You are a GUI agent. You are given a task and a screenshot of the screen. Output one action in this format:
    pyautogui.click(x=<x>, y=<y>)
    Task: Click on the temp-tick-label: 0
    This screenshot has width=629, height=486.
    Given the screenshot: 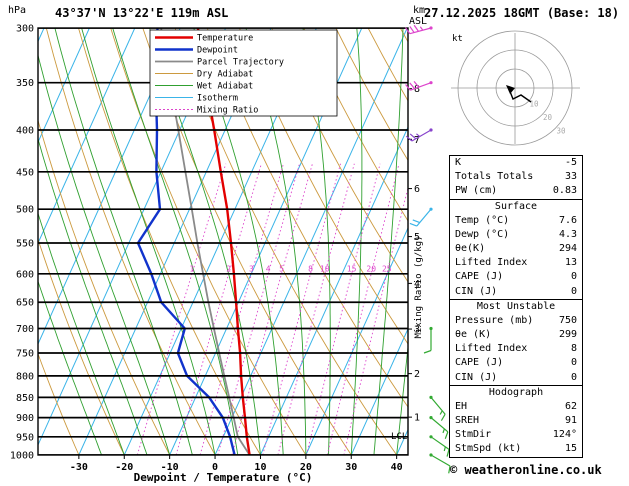 What is the action you would take?
    pyautogui.click(x=215, y=467)
    